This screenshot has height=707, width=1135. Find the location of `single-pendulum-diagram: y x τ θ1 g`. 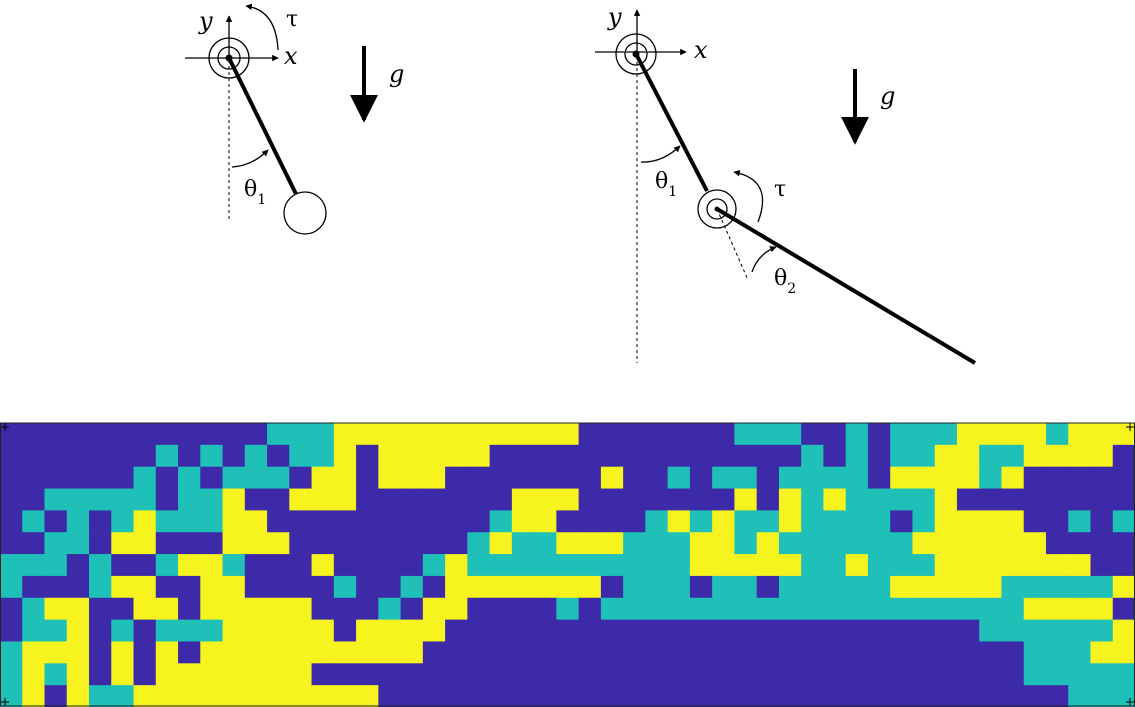

single-pendulum-diagram: y x τ θ1 g is located at coordinates (294, 119).